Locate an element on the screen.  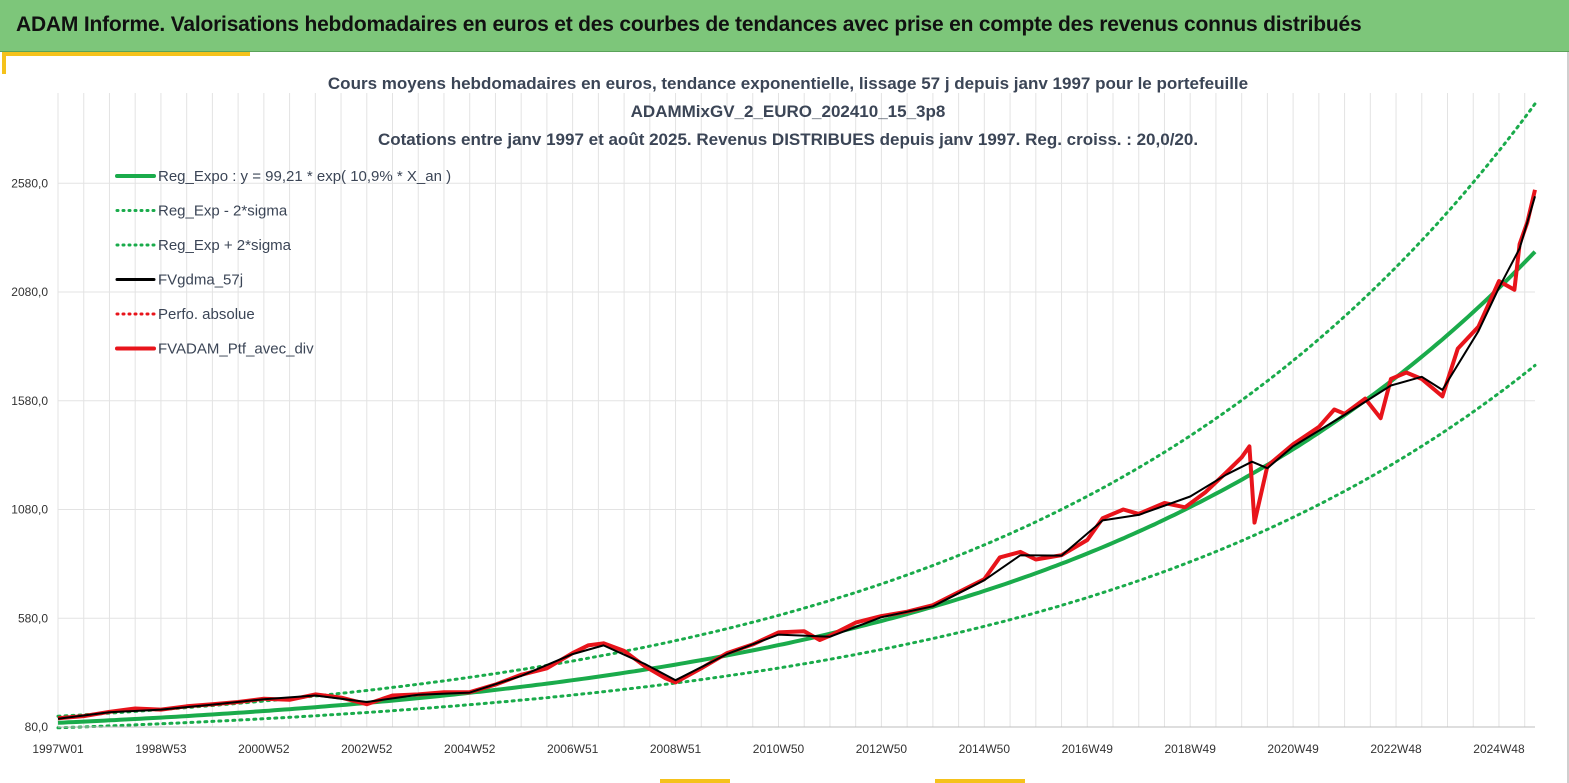
x-tick-label: 1997W01 is located at coordinates (58, 749).